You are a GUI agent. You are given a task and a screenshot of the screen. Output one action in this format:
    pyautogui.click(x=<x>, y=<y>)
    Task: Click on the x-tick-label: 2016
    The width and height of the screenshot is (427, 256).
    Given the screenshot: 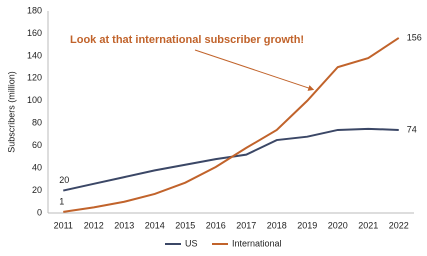 What is the action you would take?
    pyautogui.click(x=216, y=225)
    